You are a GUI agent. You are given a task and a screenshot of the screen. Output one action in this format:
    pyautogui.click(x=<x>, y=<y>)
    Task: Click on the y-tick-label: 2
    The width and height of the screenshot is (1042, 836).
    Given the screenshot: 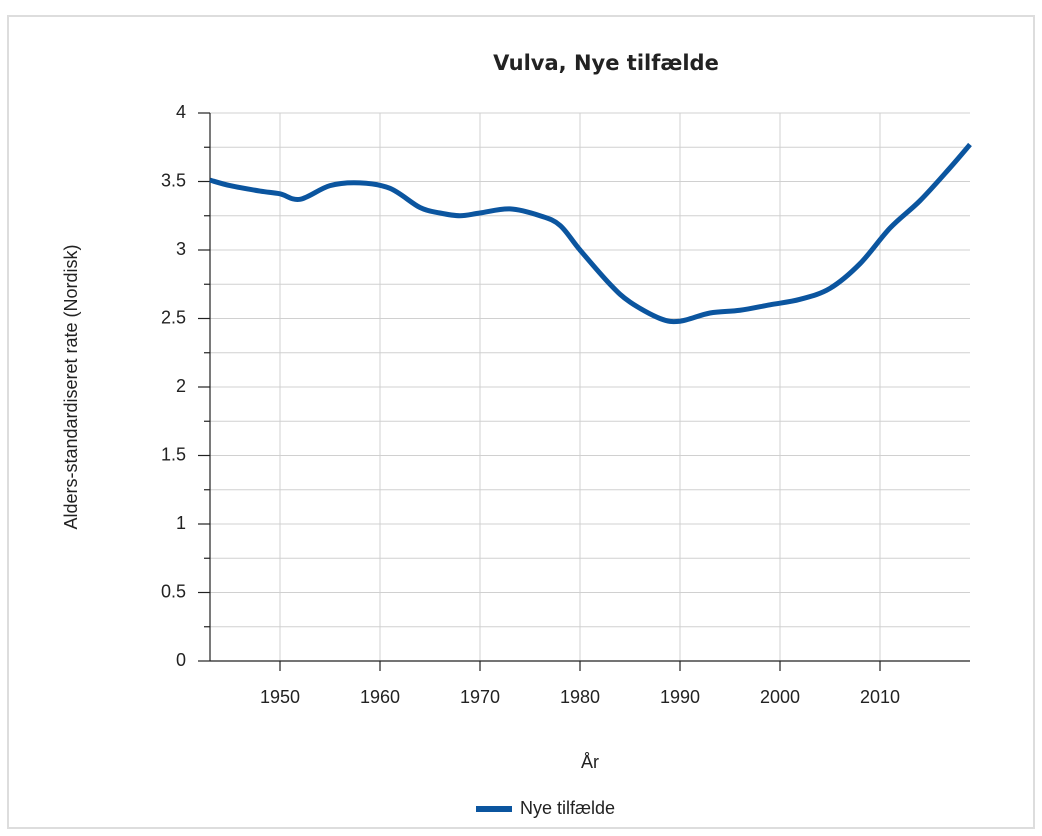 What is the action you would take?
    pyautogui.click(x=181, y=386)
    